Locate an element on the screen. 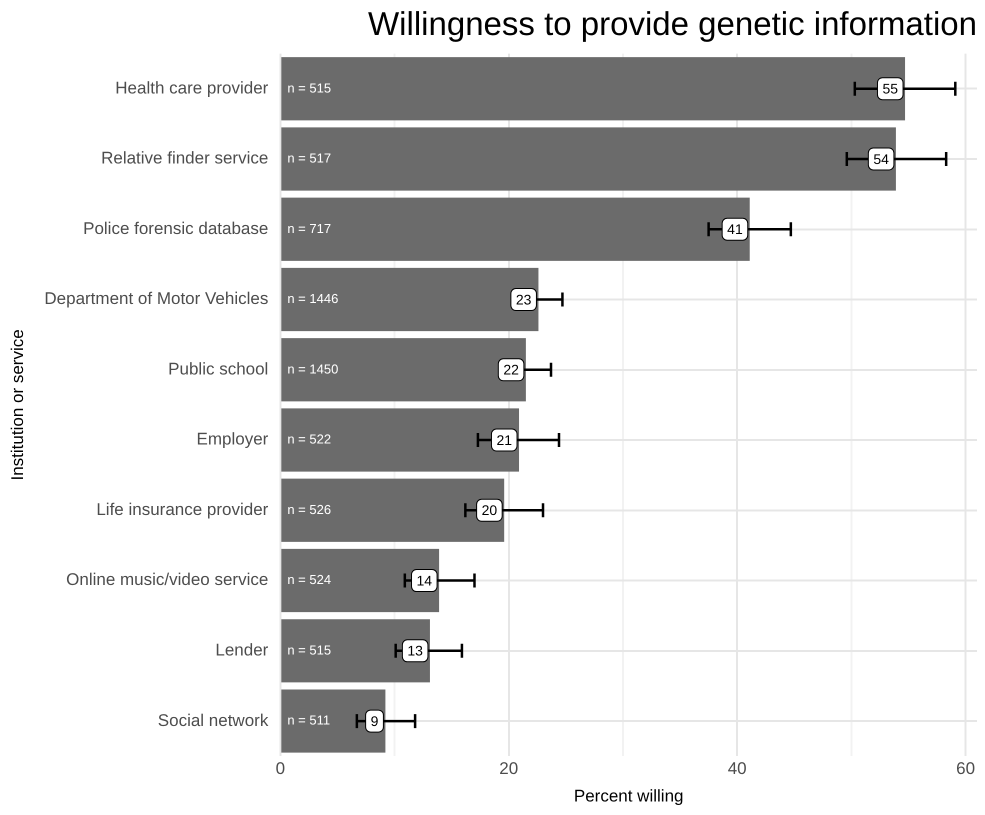 Image resolution: width=985 pixels, height=815 pixels. data-label: 22 is located at coordinates (511, 370).